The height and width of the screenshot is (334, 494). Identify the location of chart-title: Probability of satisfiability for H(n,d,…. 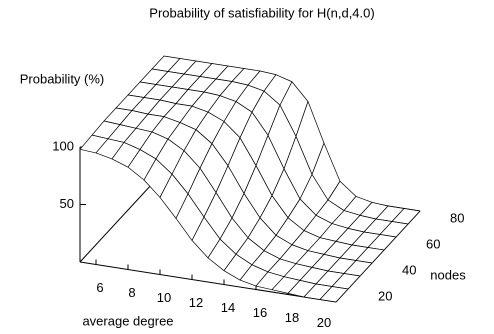
(261, 12).